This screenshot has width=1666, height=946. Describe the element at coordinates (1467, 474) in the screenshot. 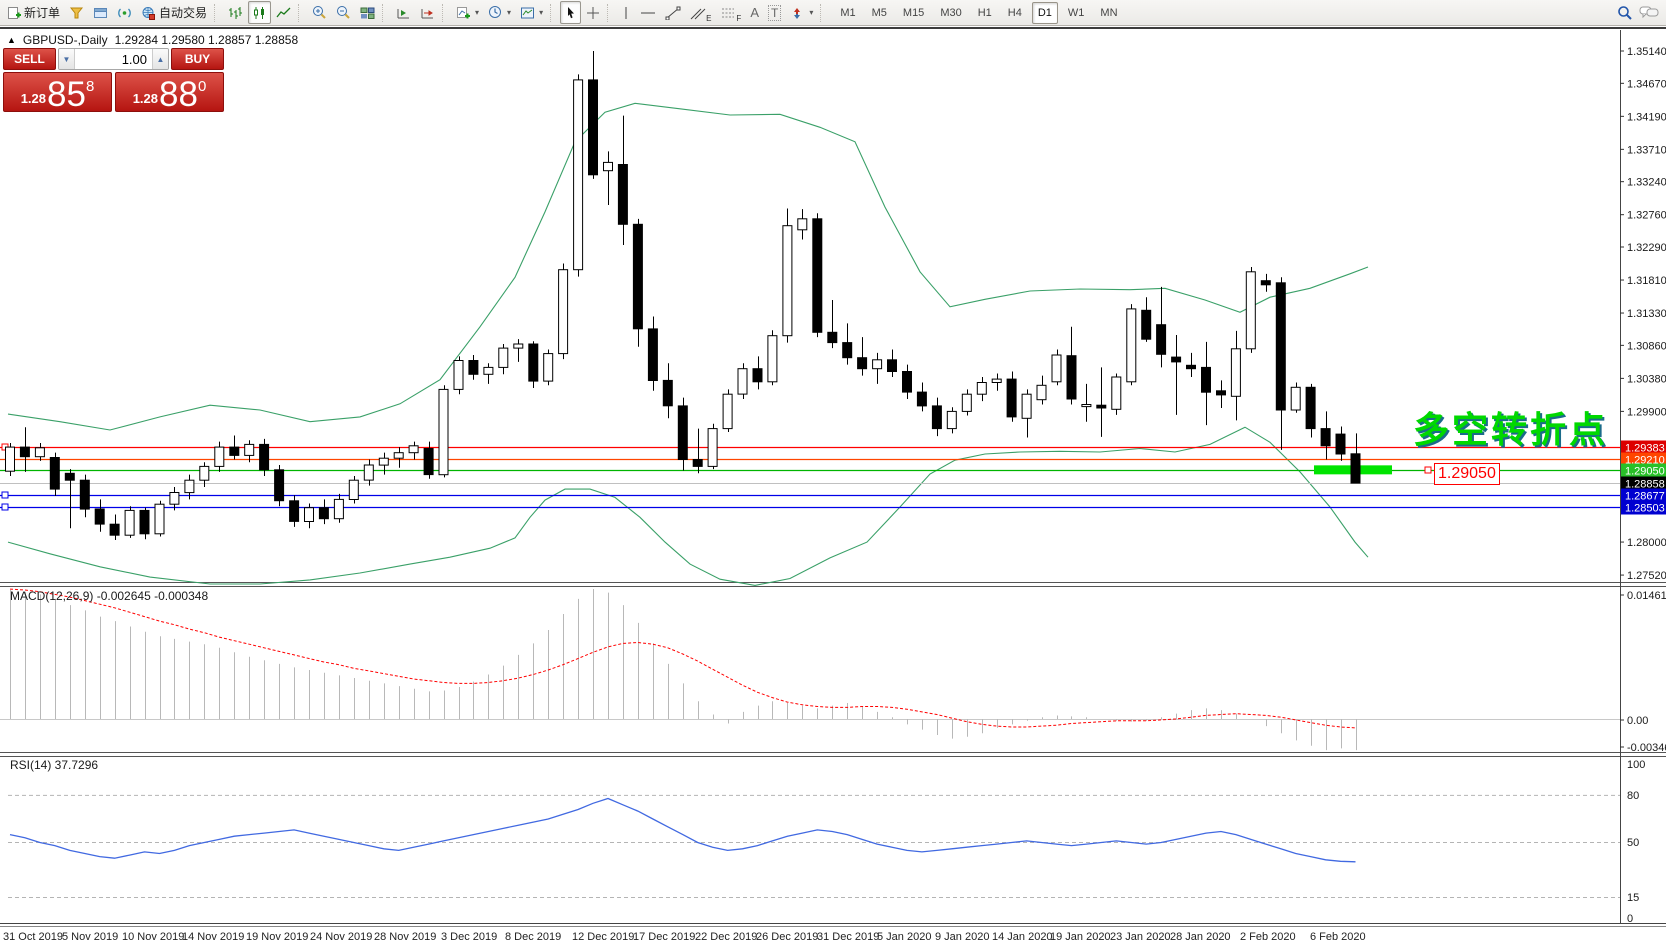

I see `level-price-label: 1.29050` at that location.